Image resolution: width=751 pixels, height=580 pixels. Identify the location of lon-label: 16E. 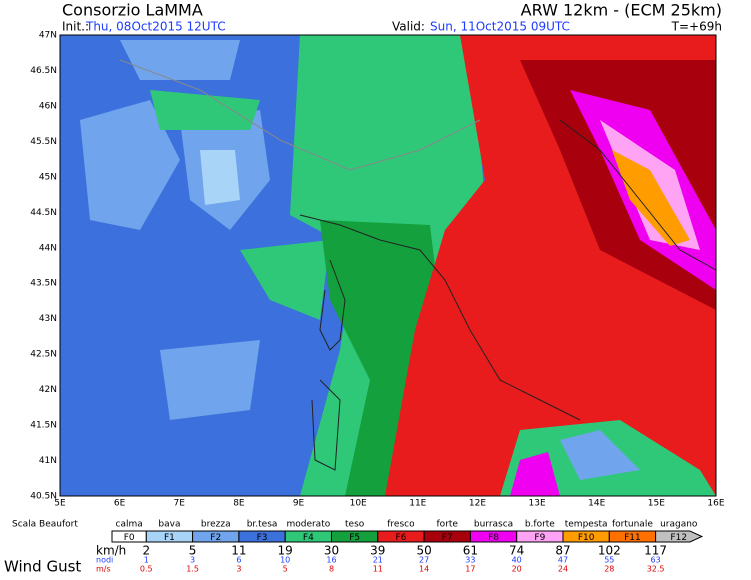
(715, 504).